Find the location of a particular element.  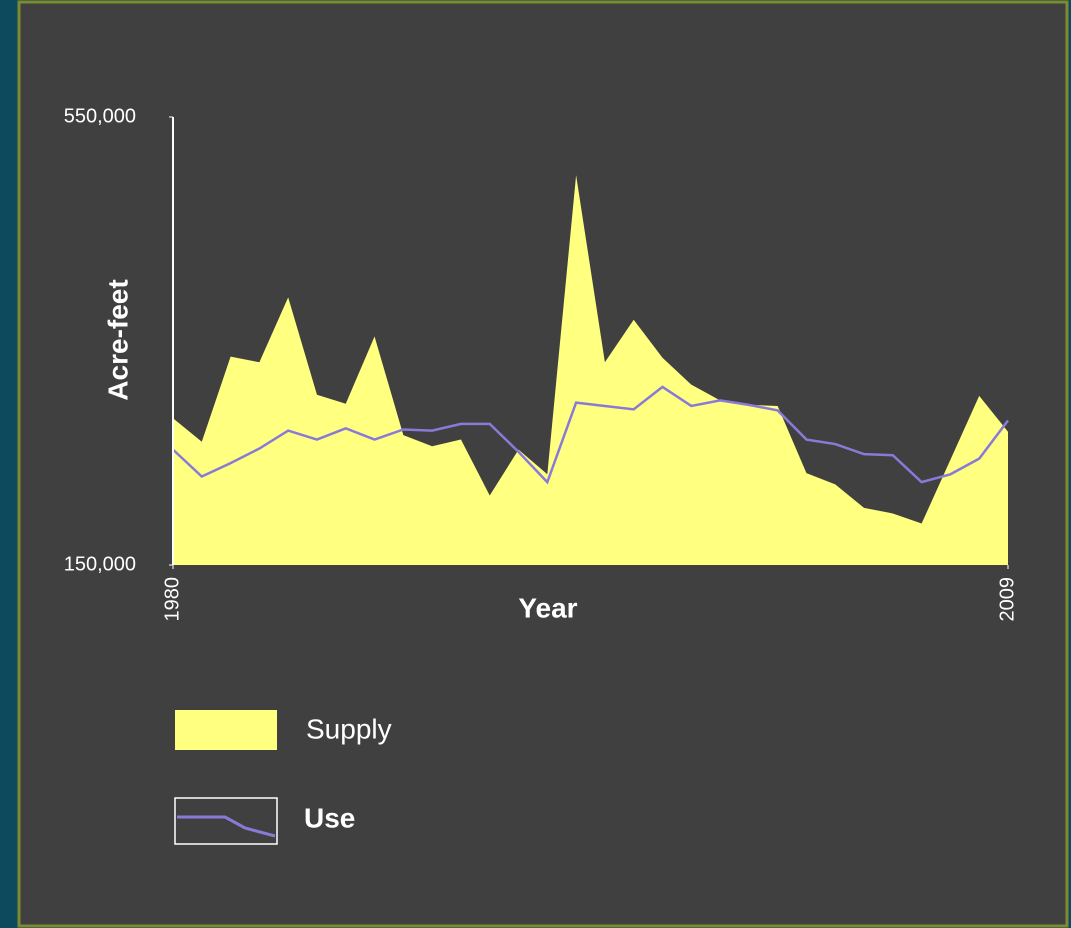

x-tick-label: 2009 is located at coordinates (1007, 599).